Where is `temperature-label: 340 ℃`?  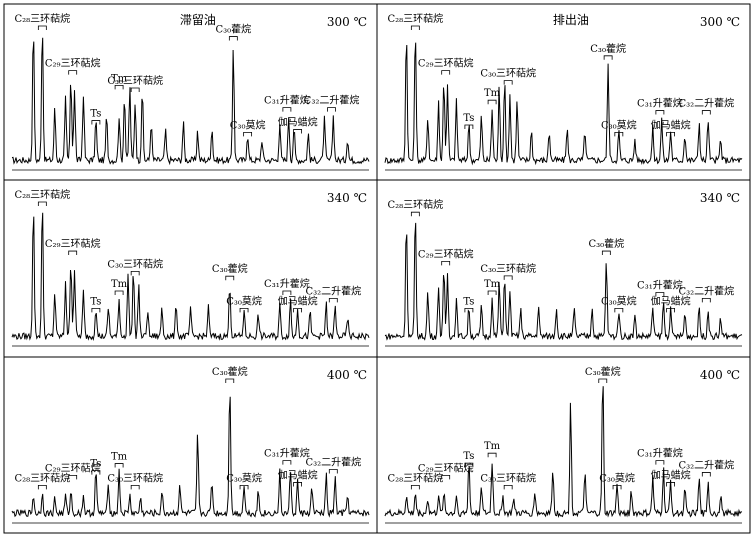 temperature-label: 340 ℃ is located at coordinates (347, 198).